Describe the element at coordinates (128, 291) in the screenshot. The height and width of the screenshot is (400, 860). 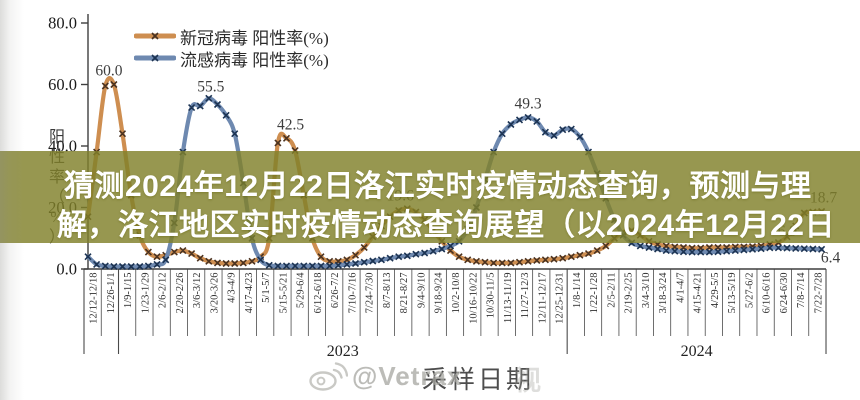
I see `x-tick-label: 1/9-1/15` at that location.